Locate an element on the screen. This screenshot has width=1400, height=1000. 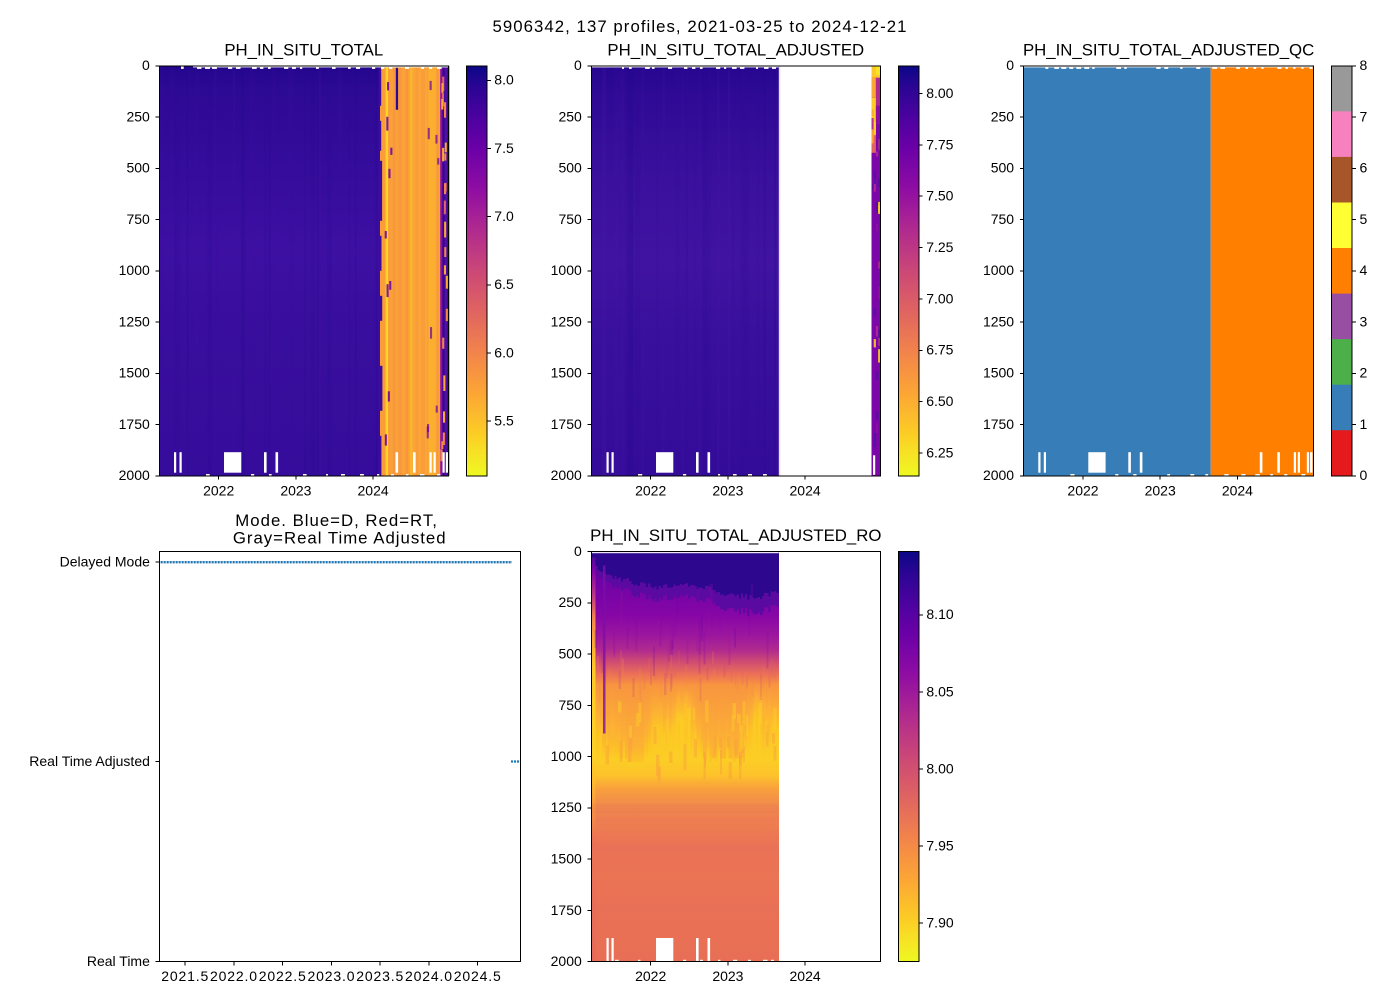
svg-text: 7.95 is located at coordinates (939, 845).